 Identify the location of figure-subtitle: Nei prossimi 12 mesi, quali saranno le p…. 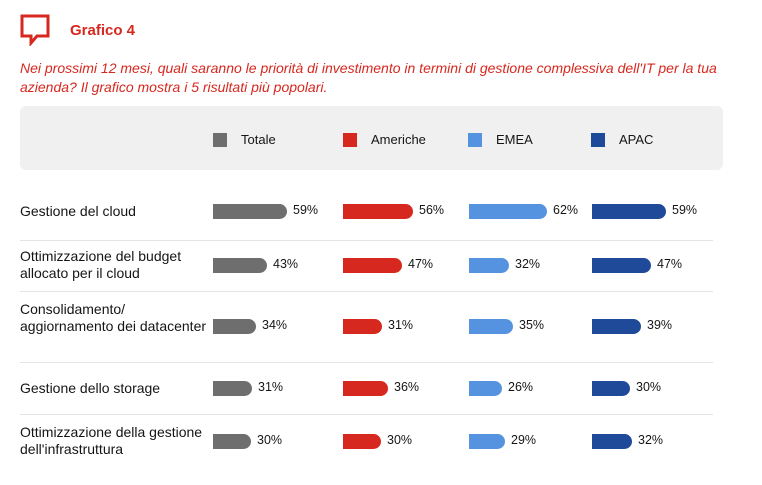
(368, 77).